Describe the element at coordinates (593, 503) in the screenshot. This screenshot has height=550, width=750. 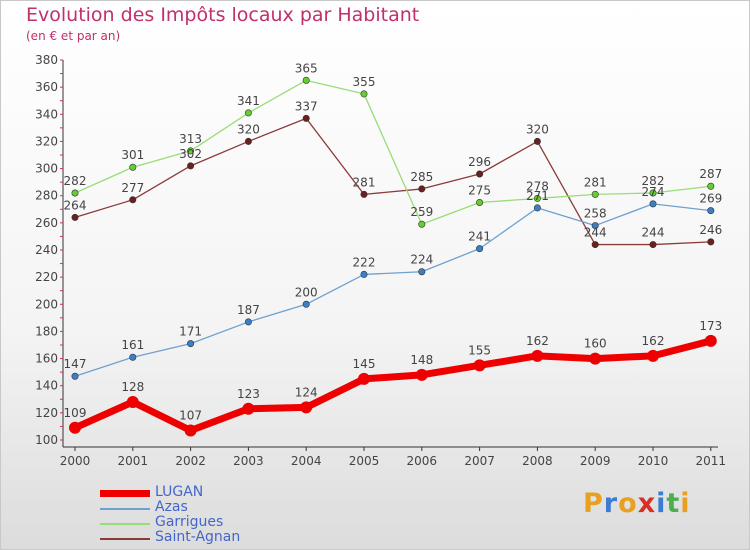
I see `logo-letter: P` at that location.